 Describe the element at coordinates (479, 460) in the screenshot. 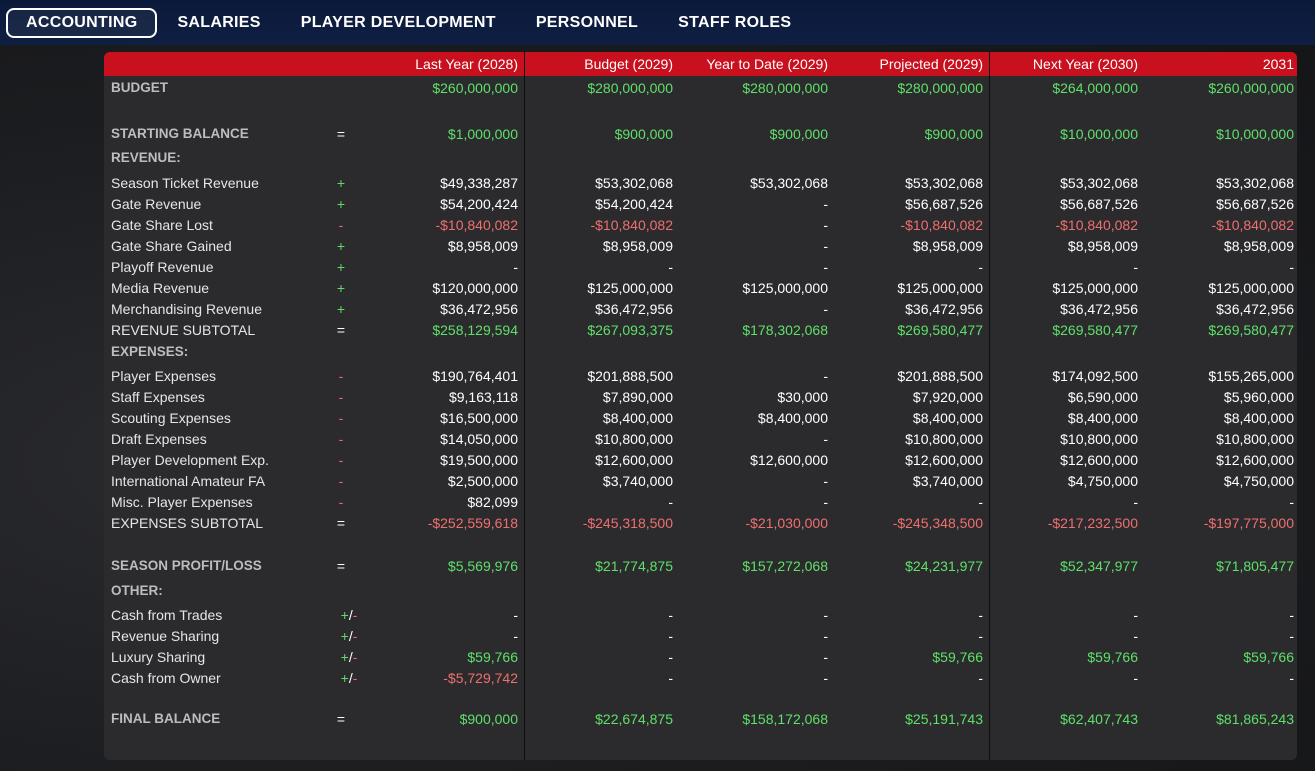

I see `table-cell: $19,500,000` at that location.